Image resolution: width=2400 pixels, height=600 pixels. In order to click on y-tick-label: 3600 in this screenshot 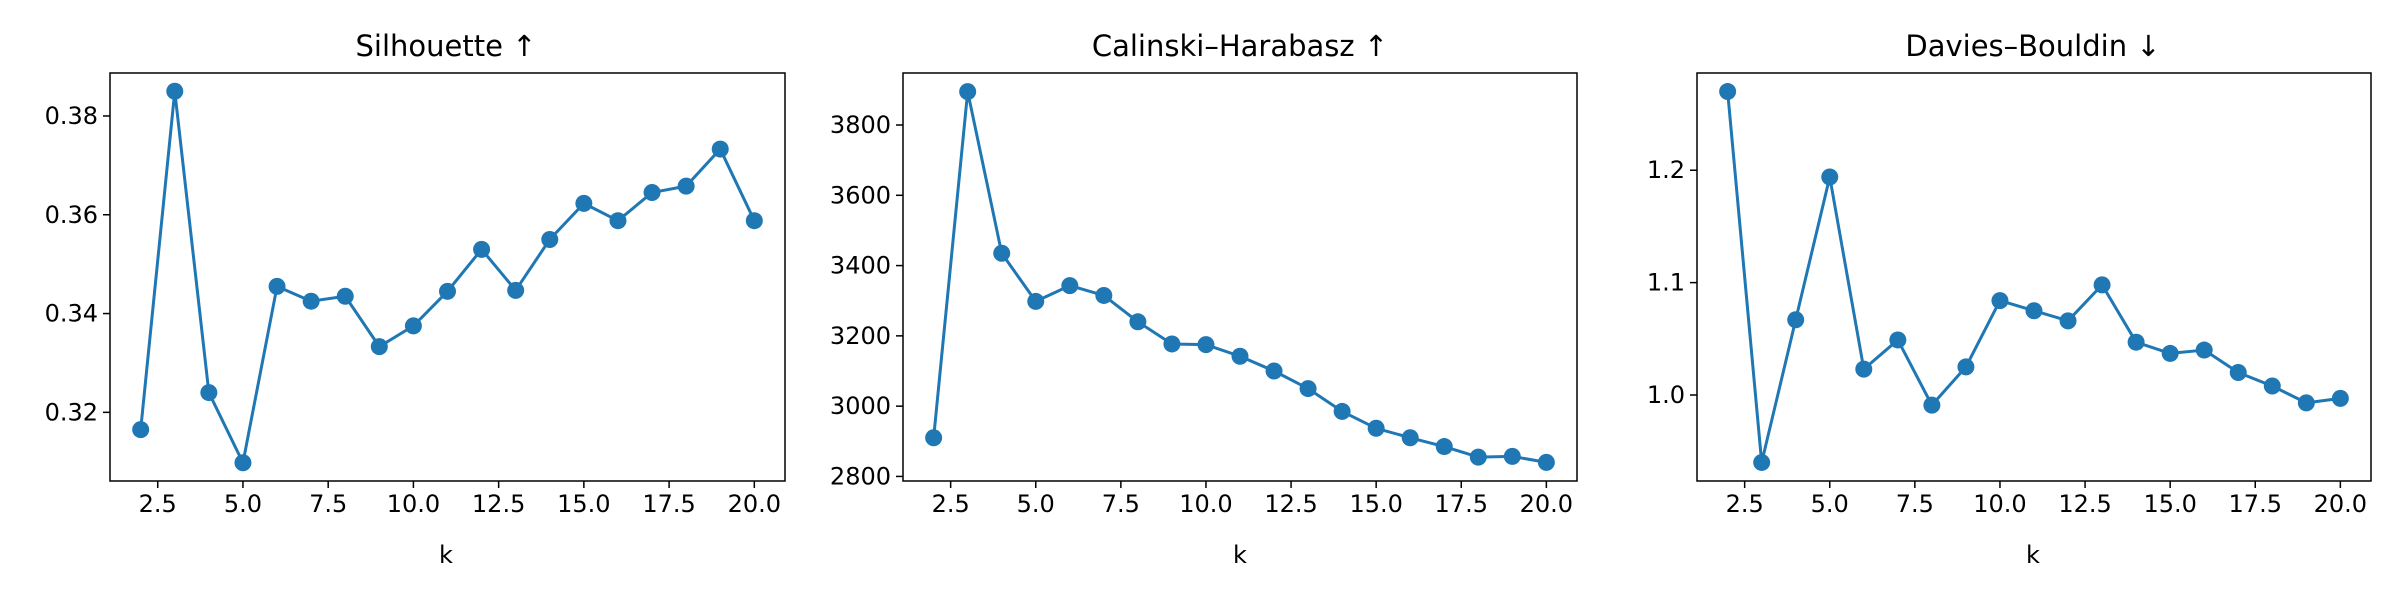, I will do `click(860, 195)`.